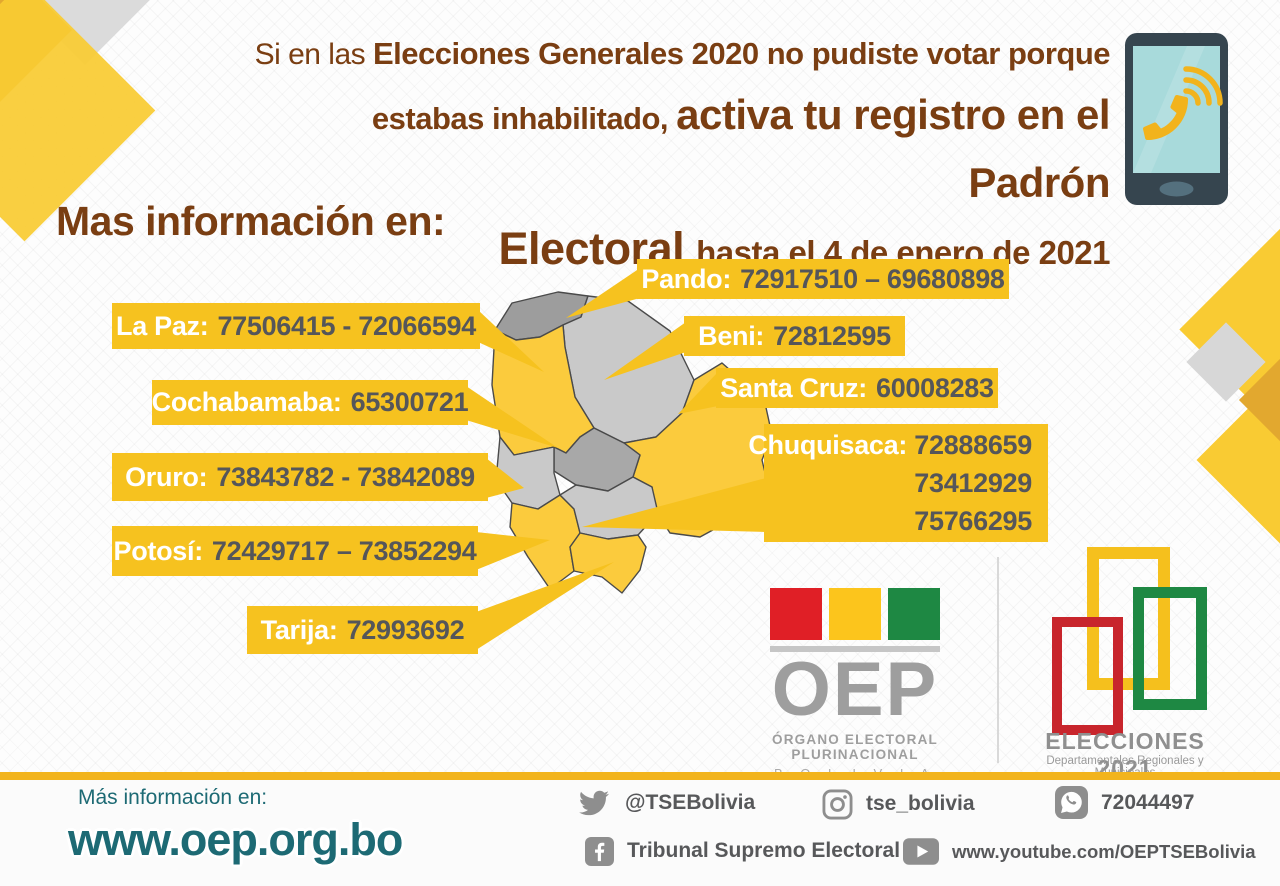  I want to click on social-facebook: Tribunal Supremo Electoral, so click(742, 851).